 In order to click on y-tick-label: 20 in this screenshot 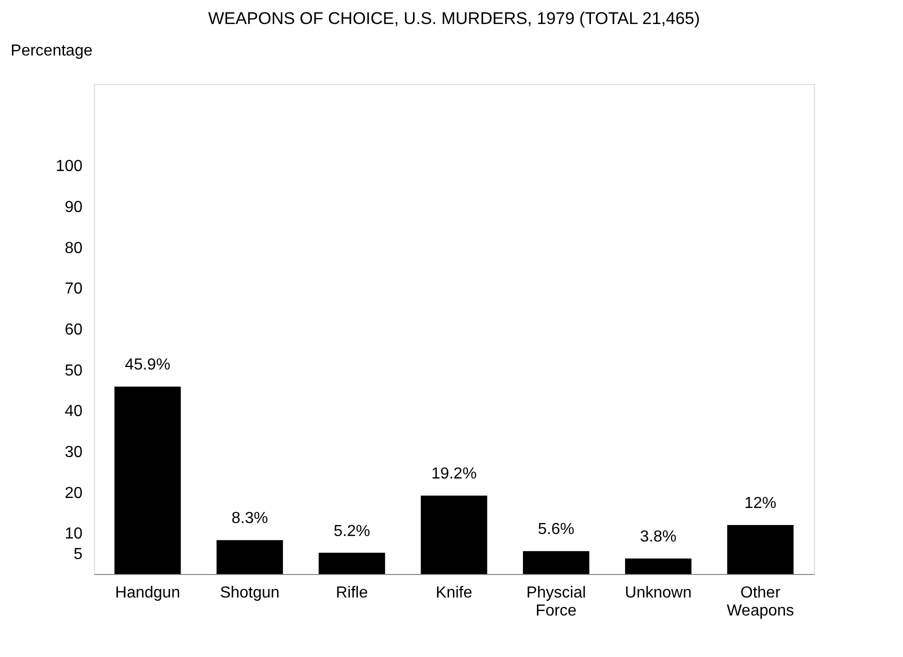, I will do `click(73, 493)`.